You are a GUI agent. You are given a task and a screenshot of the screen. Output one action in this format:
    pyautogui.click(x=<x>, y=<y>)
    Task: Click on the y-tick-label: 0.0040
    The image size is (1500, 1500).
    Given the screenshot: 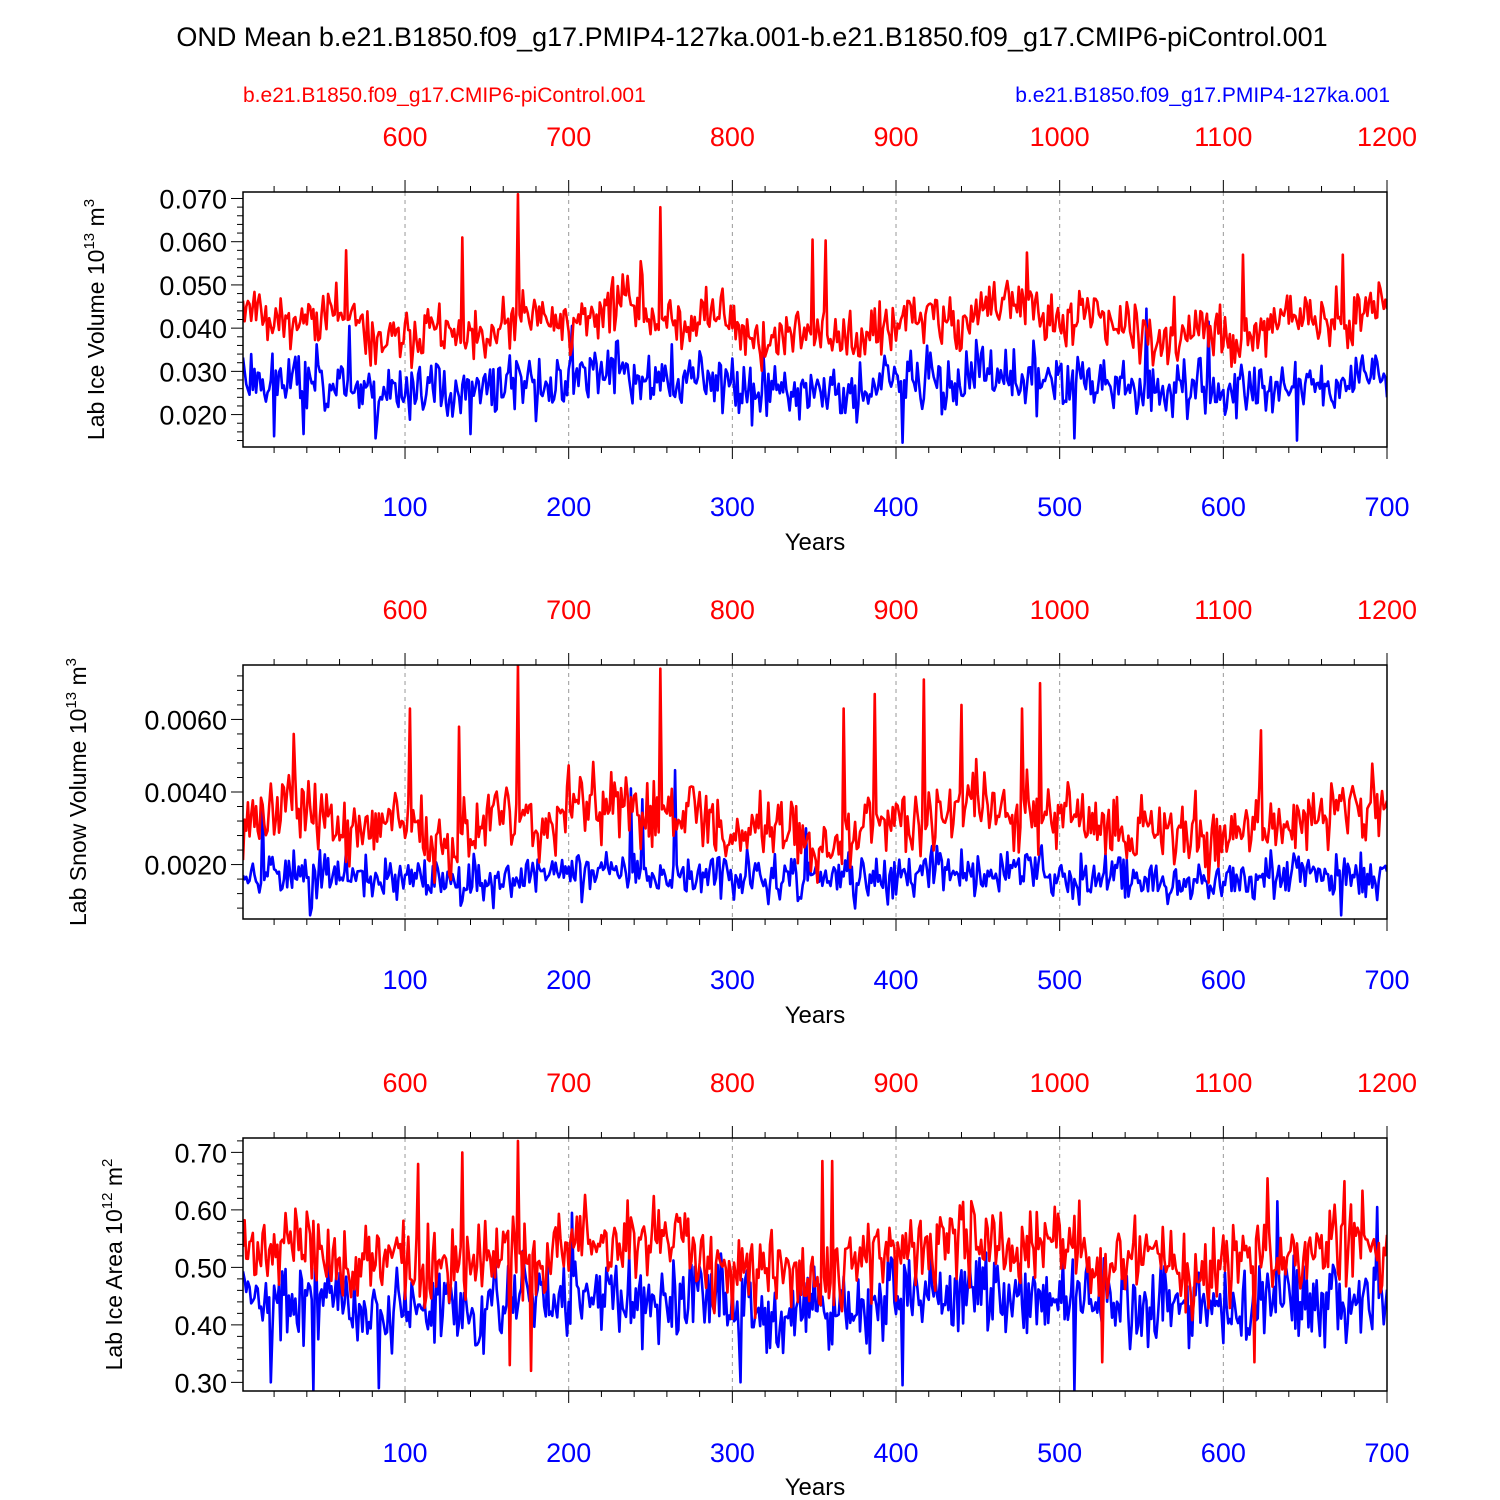 What is the action you would take?
    pyautogui.click(x=185, y=793)
    